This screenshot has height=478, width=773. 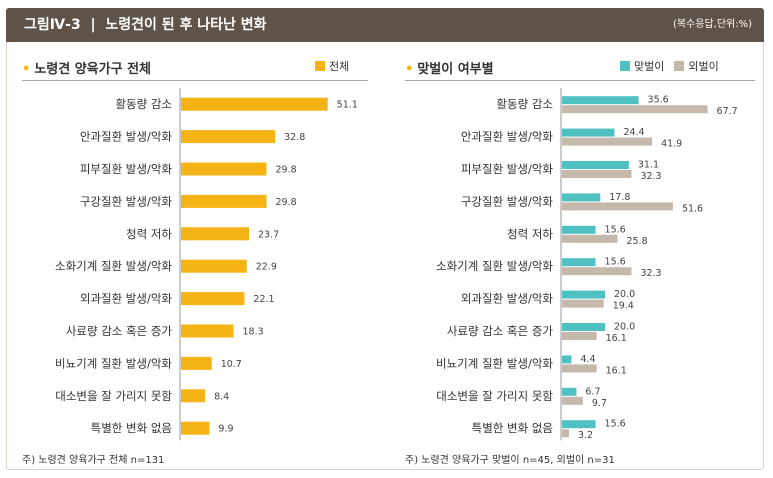 I want to click on left-category-label: 비뇨기계 질환 발생/악화, so click(x=113, y=363).